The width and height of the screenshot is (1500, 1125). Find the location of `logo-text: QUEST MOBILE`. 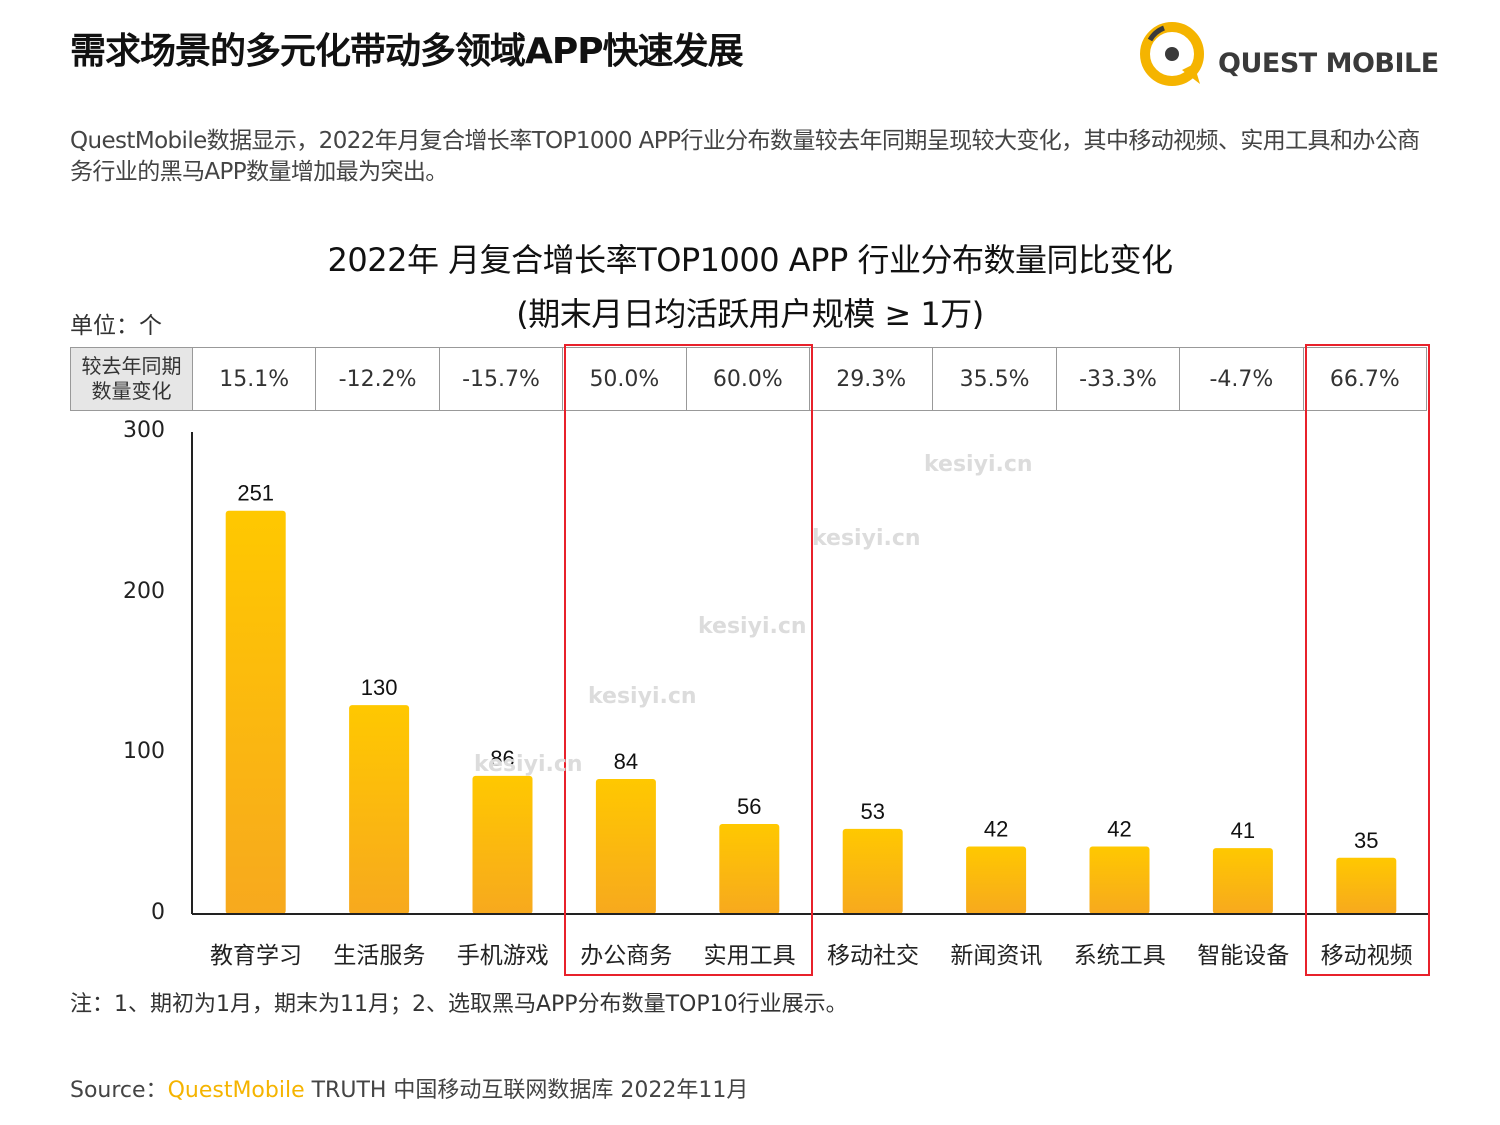

logo-text: QUEST MOBILE is located at coordinates (1328, 63).